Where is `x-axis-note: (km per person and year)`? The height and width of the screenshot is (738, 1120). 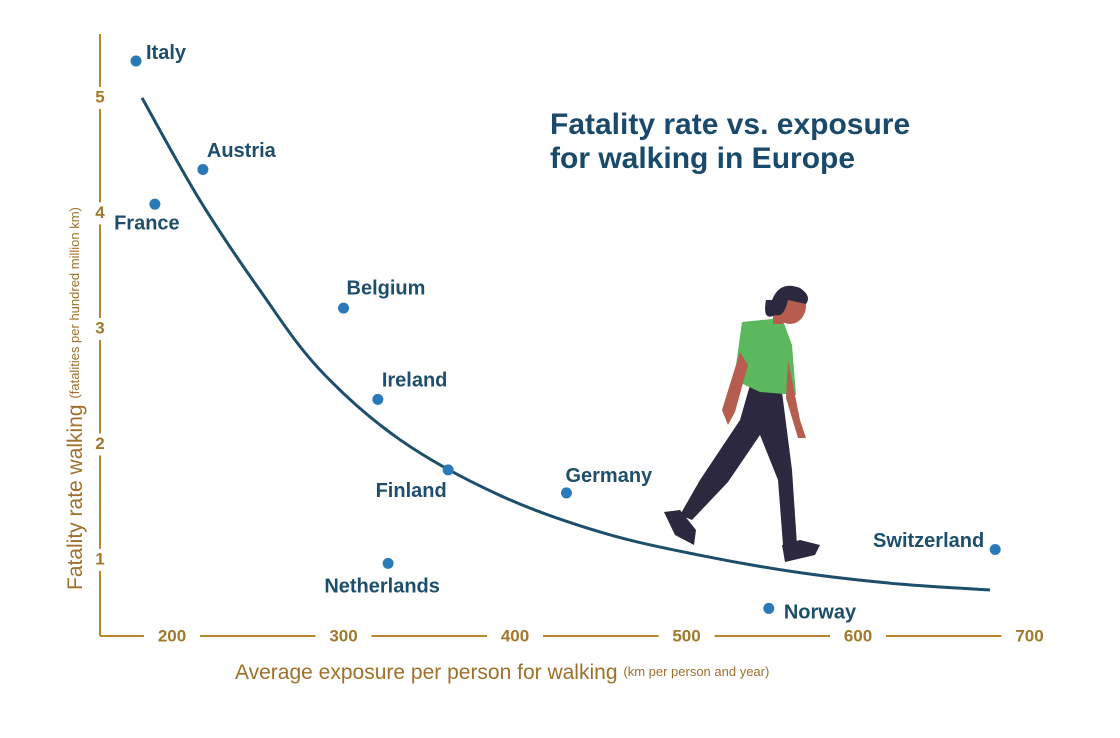
x-axis-note: (km per person and year) is located at coordinates (696, 671).